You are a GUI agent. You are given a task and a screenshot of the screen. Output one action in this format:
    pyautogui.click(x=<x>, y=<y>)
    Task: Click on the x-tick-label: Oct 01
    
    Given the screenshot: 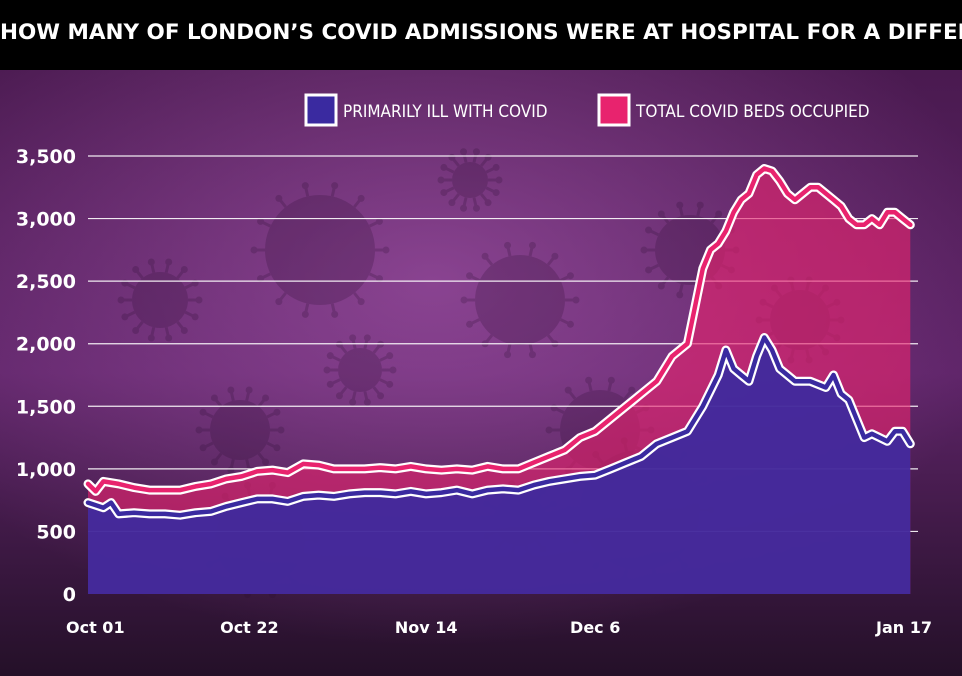 What is the action you would take?
    pyautogui.click(x=95, y=627)
    